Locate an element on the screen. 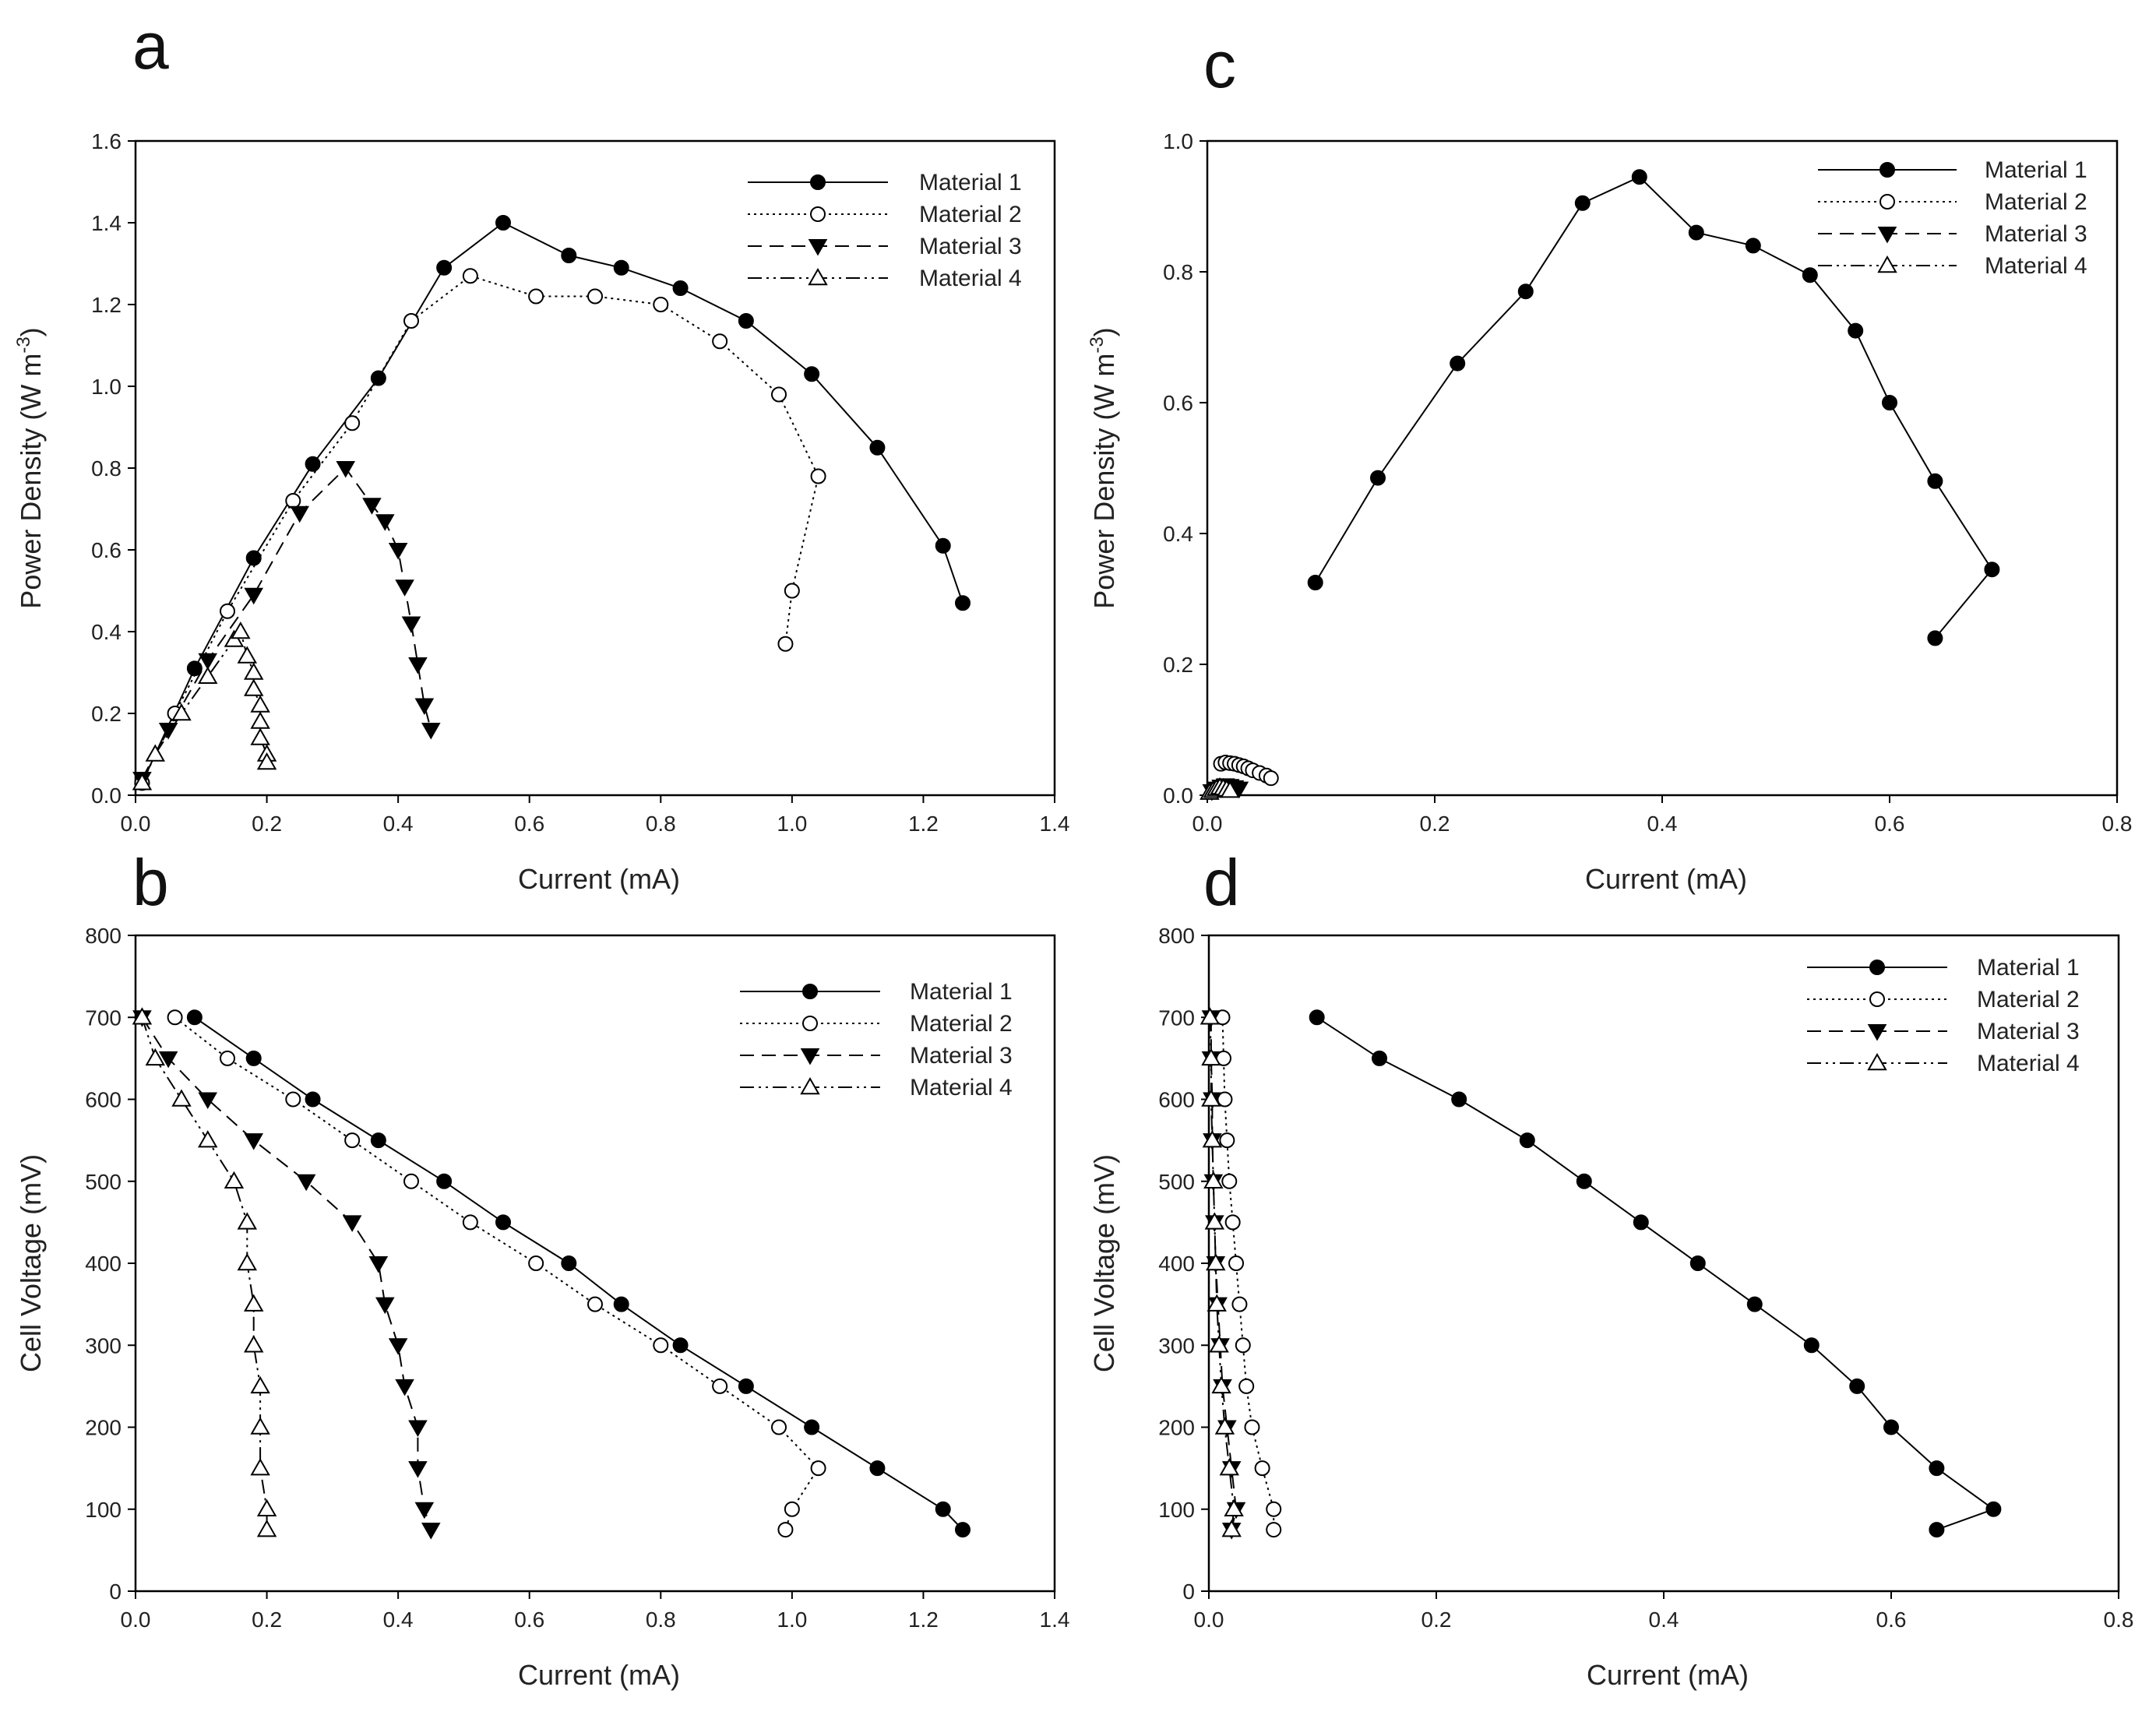  y-tick-label: 800 is located at coordinates (103, 936).